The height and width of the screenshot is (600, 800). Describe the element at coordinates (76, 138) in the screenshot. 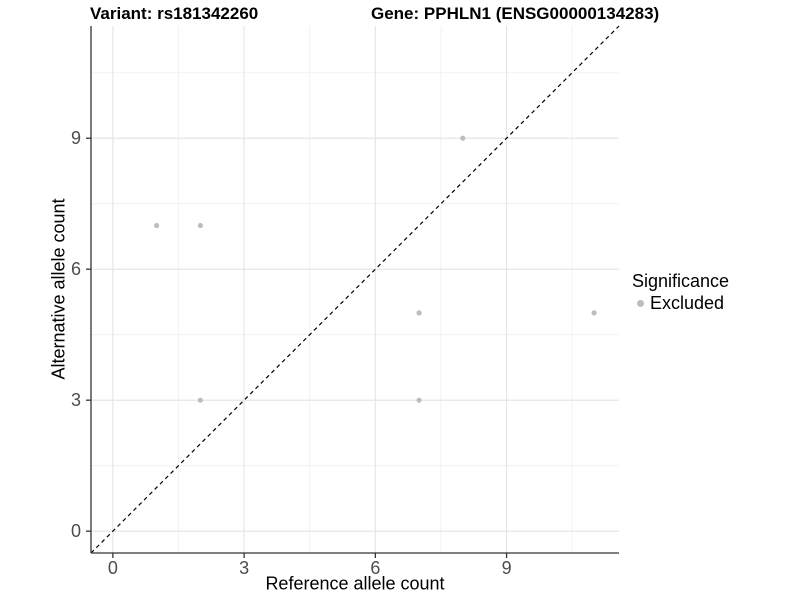

I see `y-tick-label: 9` at that location.